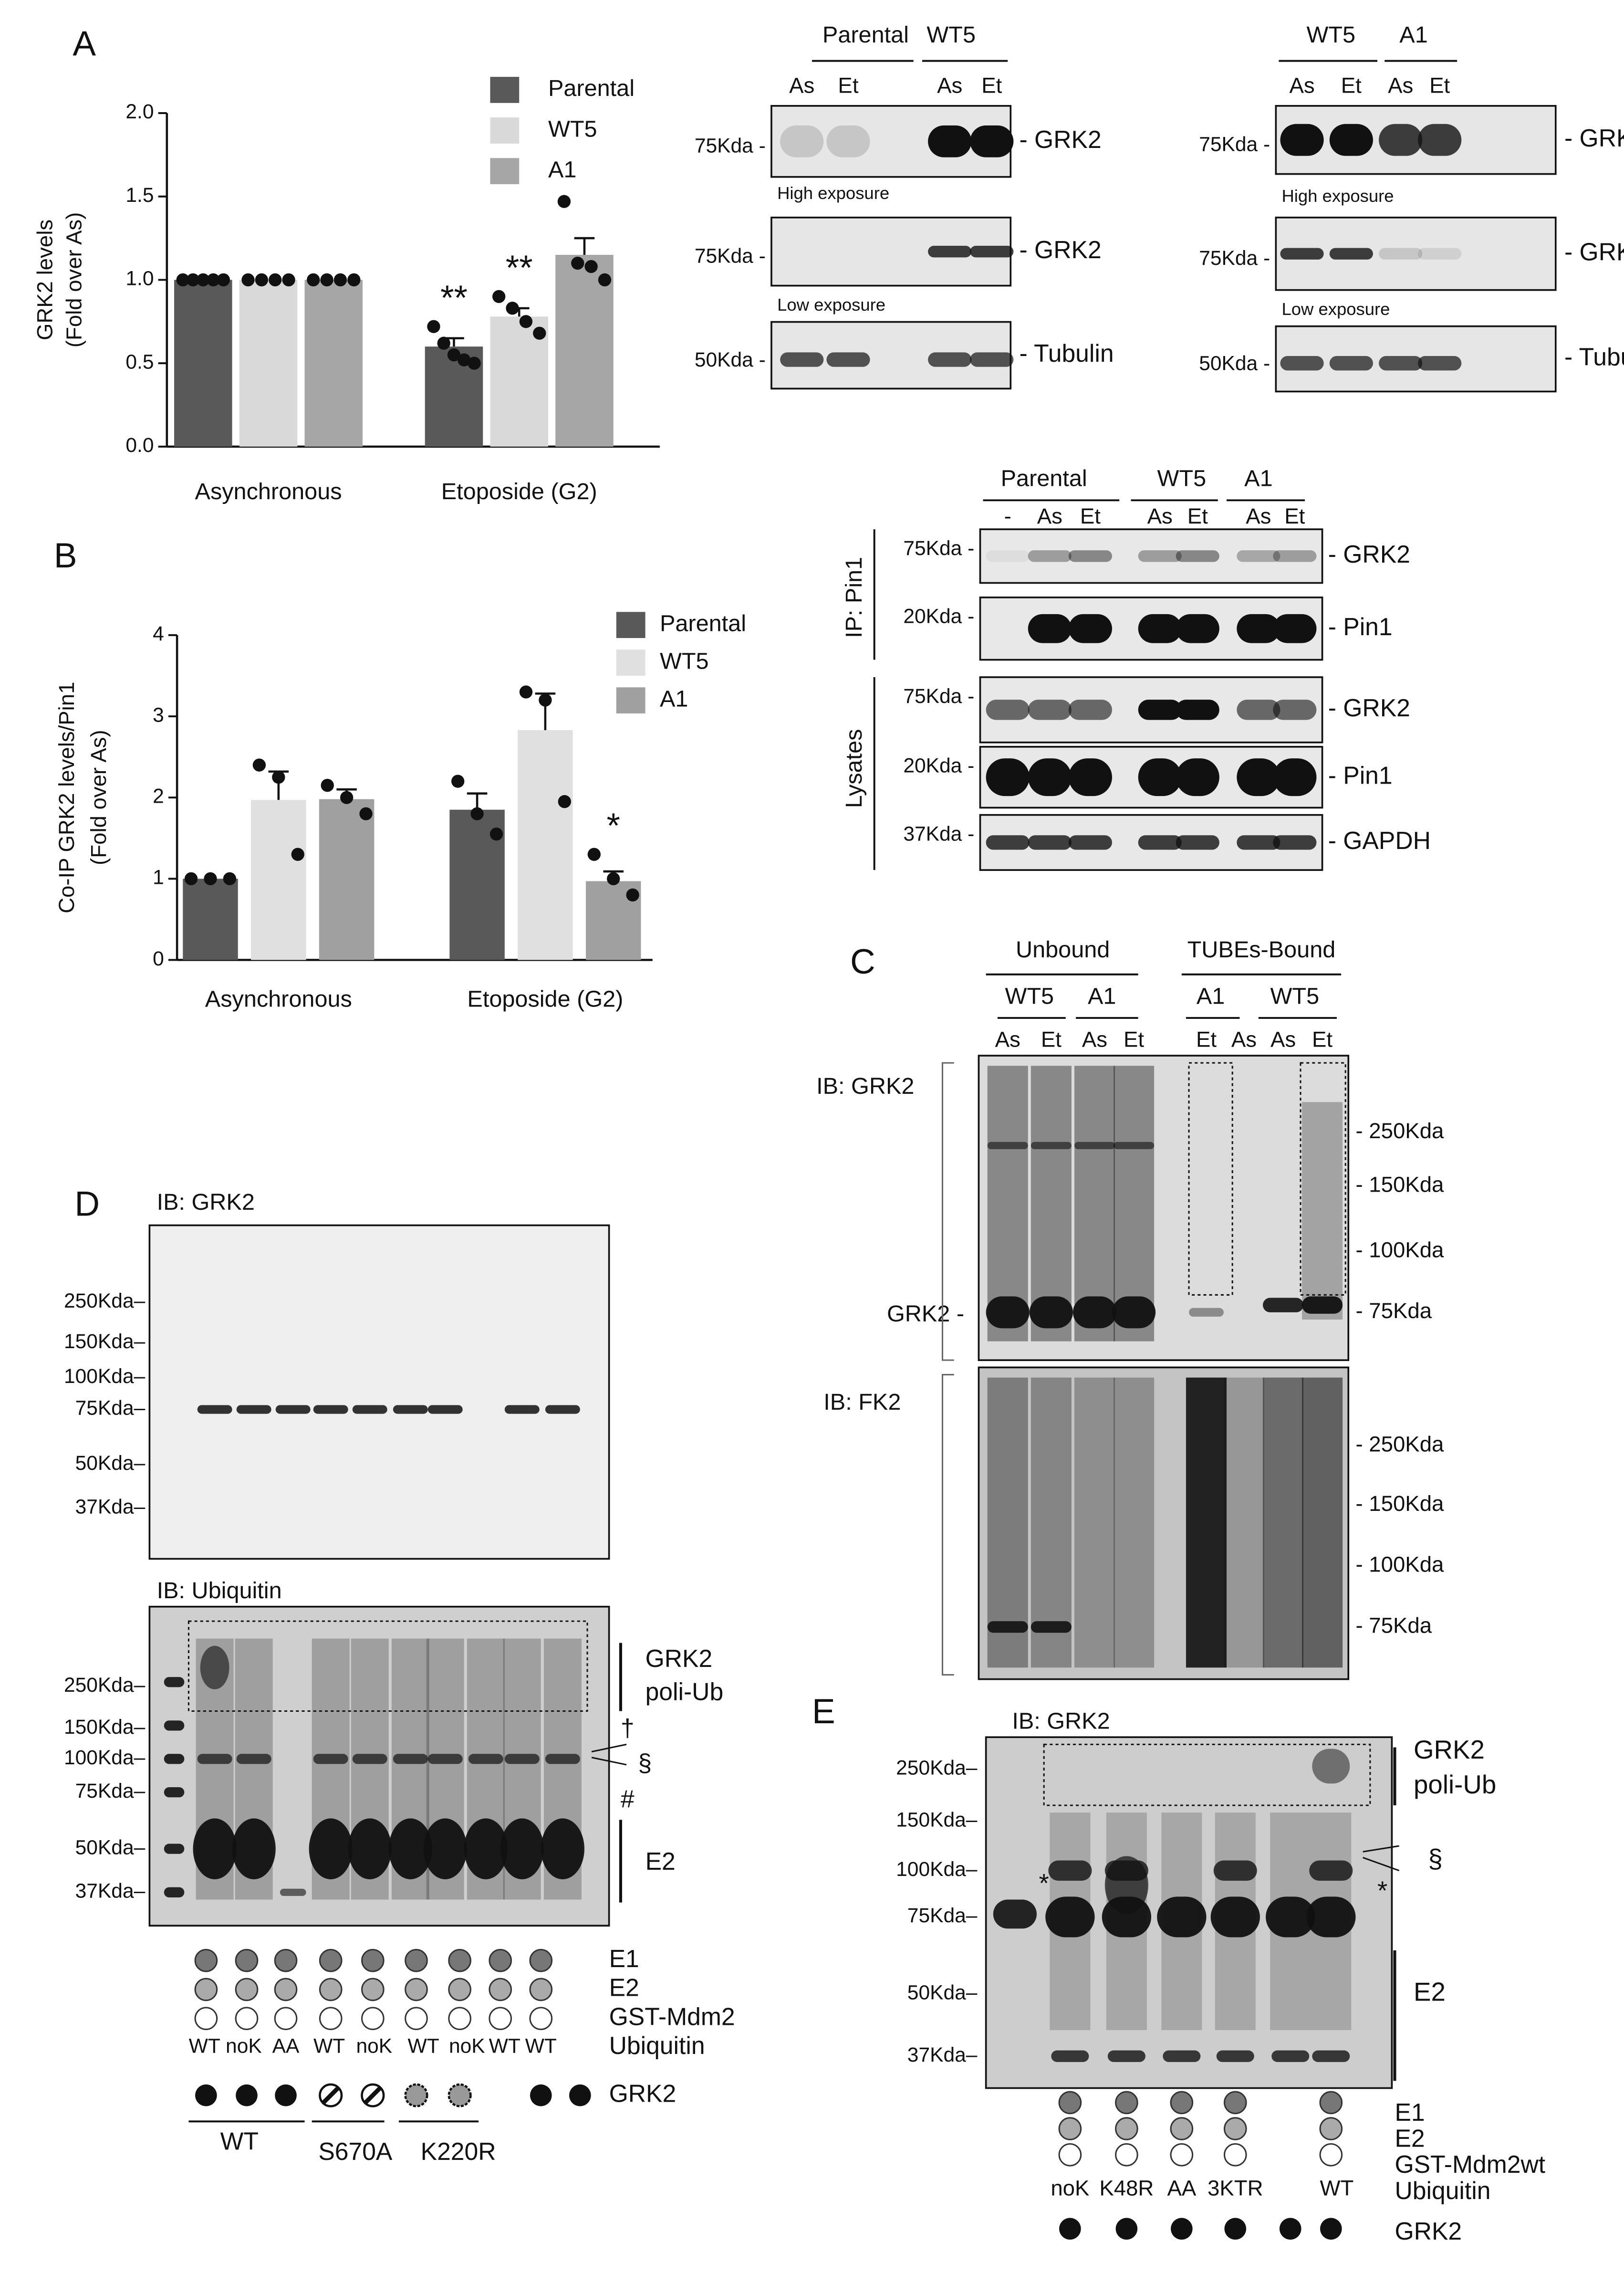 The image size is (1624, 2294). I want to click on size-marker: 75Kda–, so click(110, 1791).